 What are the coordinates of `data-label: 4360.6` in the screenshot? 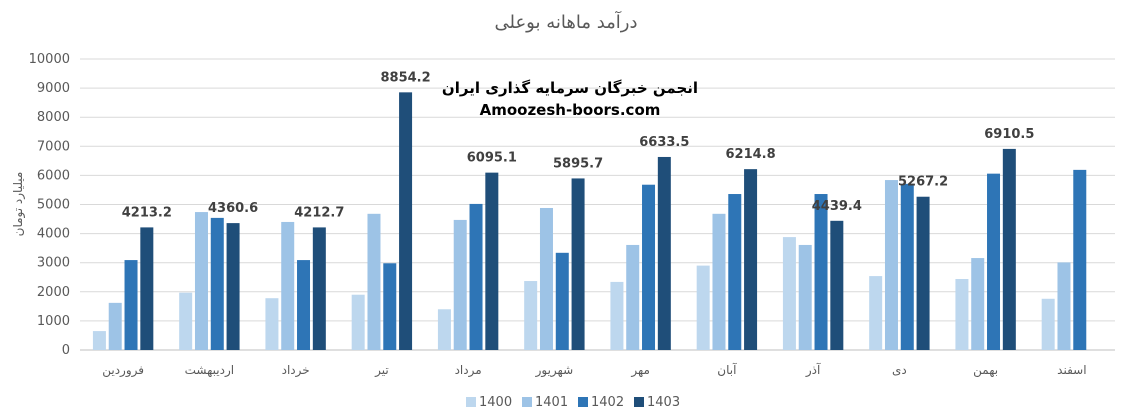 It's located at (233, 208).